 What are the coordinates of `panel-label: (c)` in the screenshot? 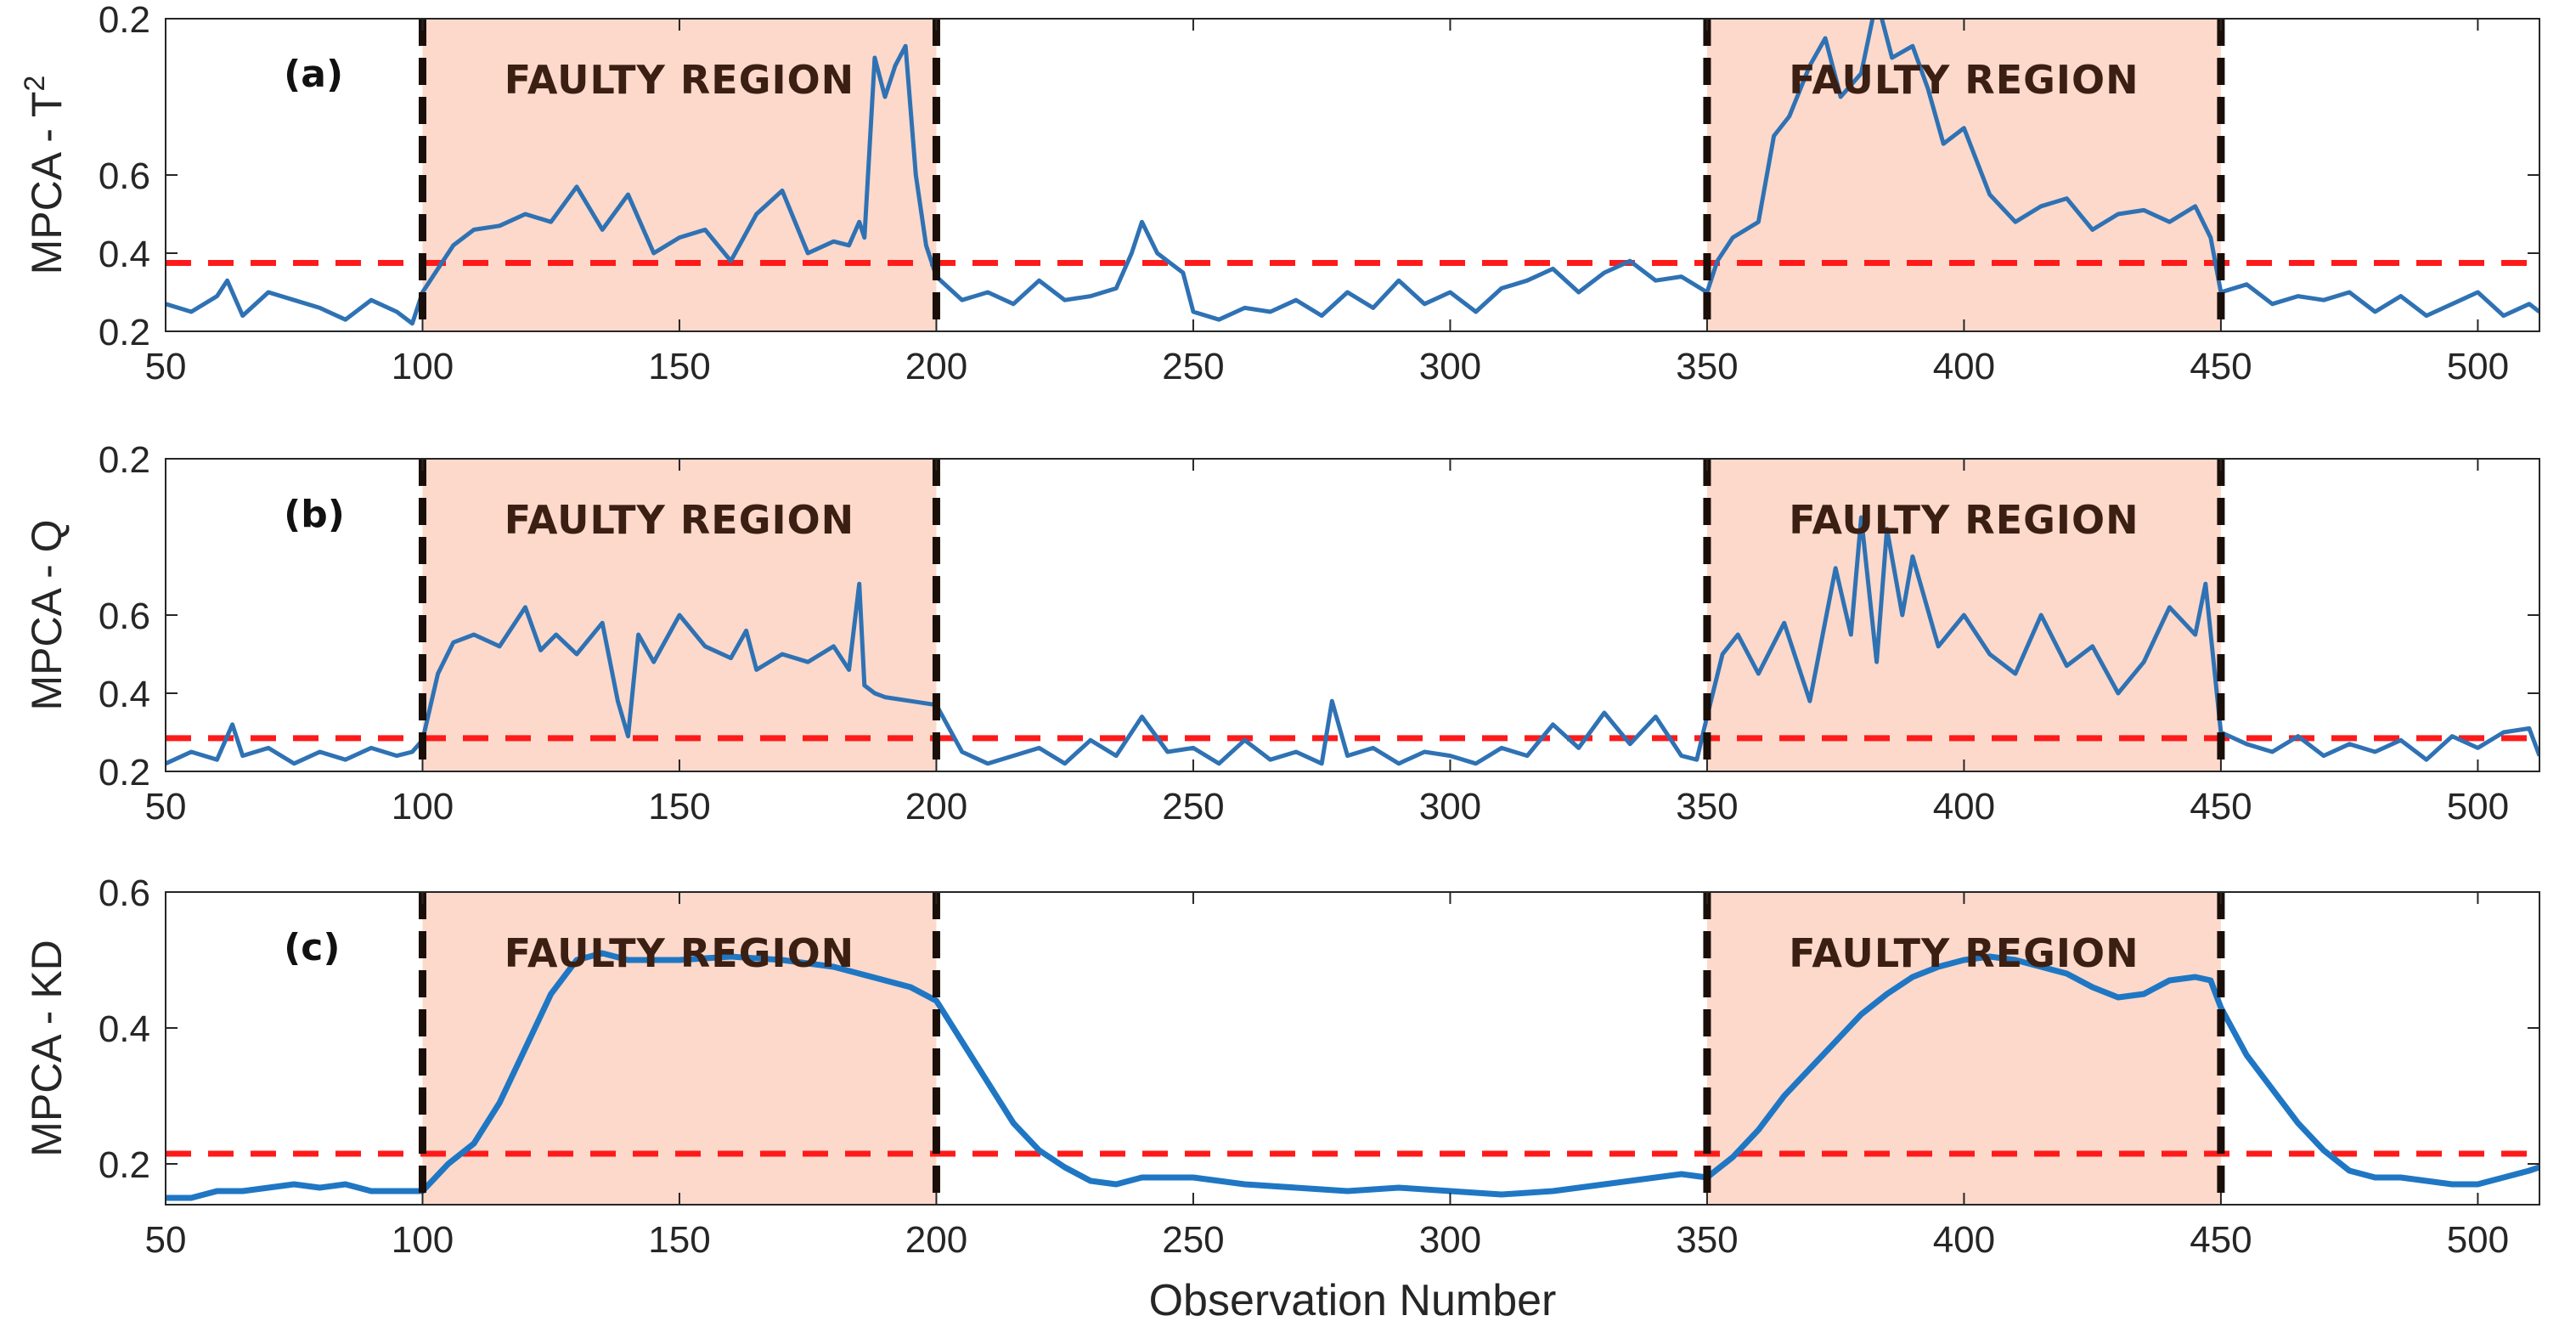 It's located at (312, 947).